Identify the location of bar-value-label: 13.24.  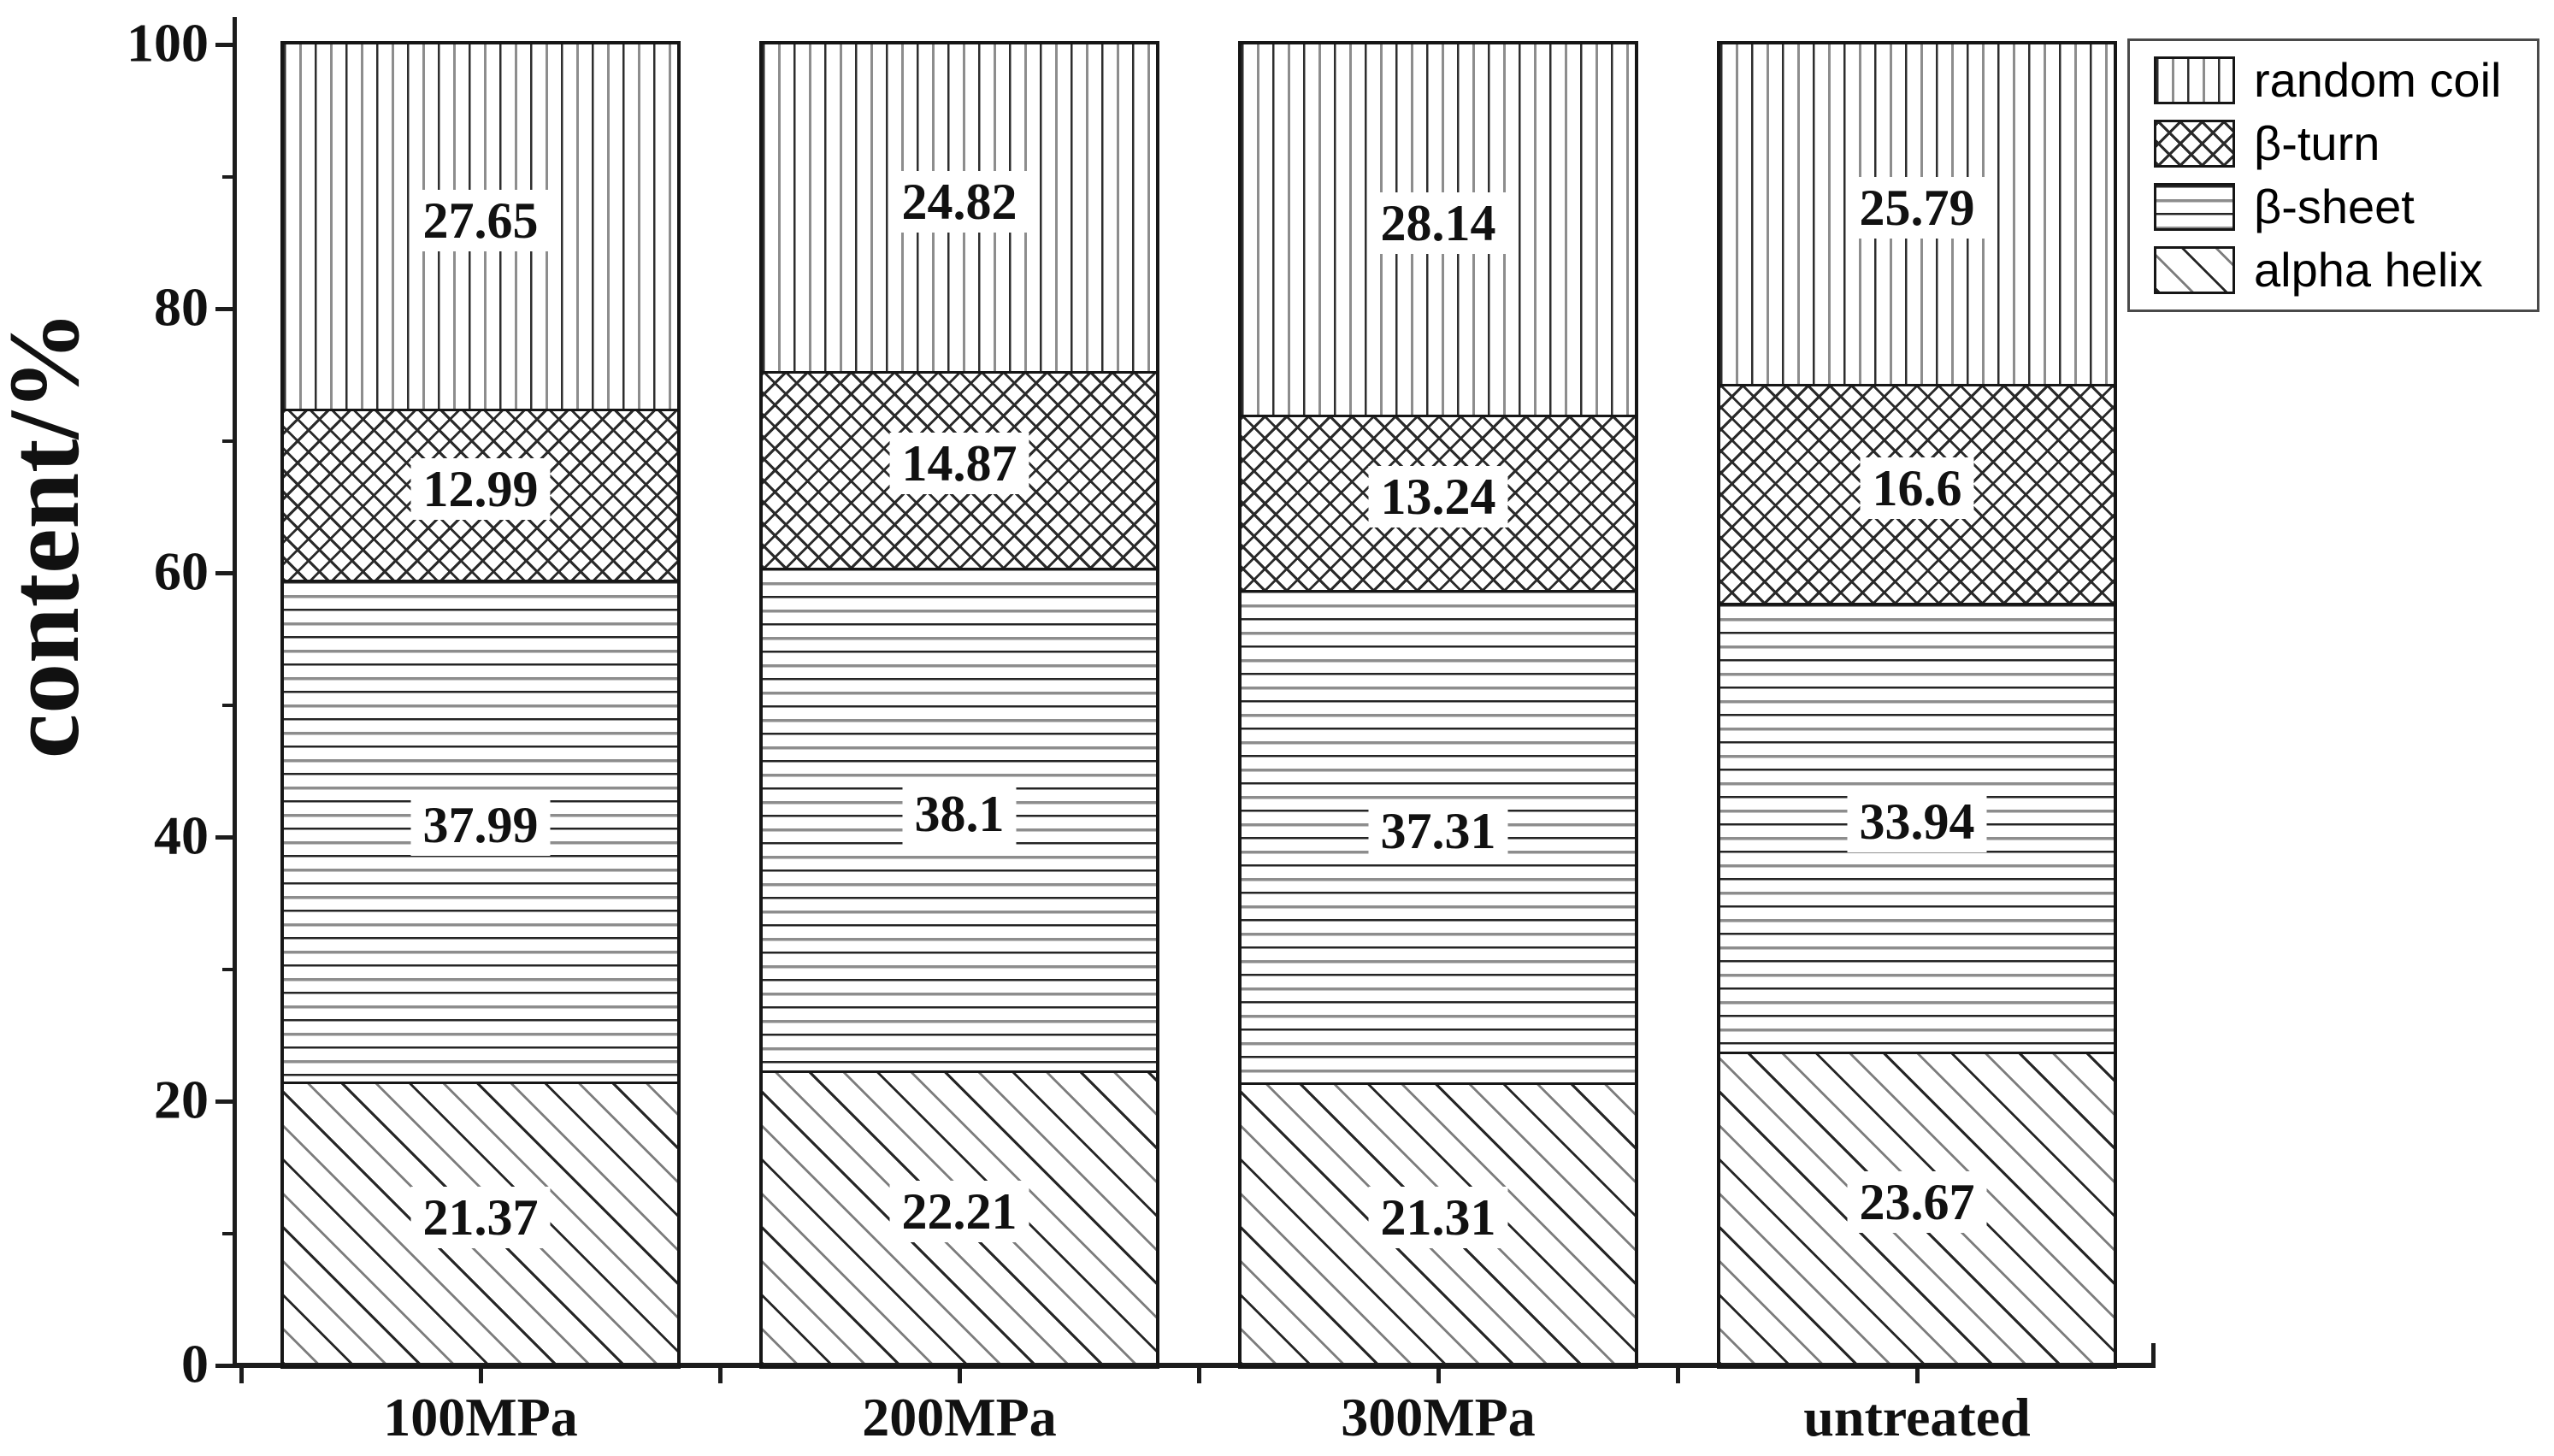
(1438, 497).